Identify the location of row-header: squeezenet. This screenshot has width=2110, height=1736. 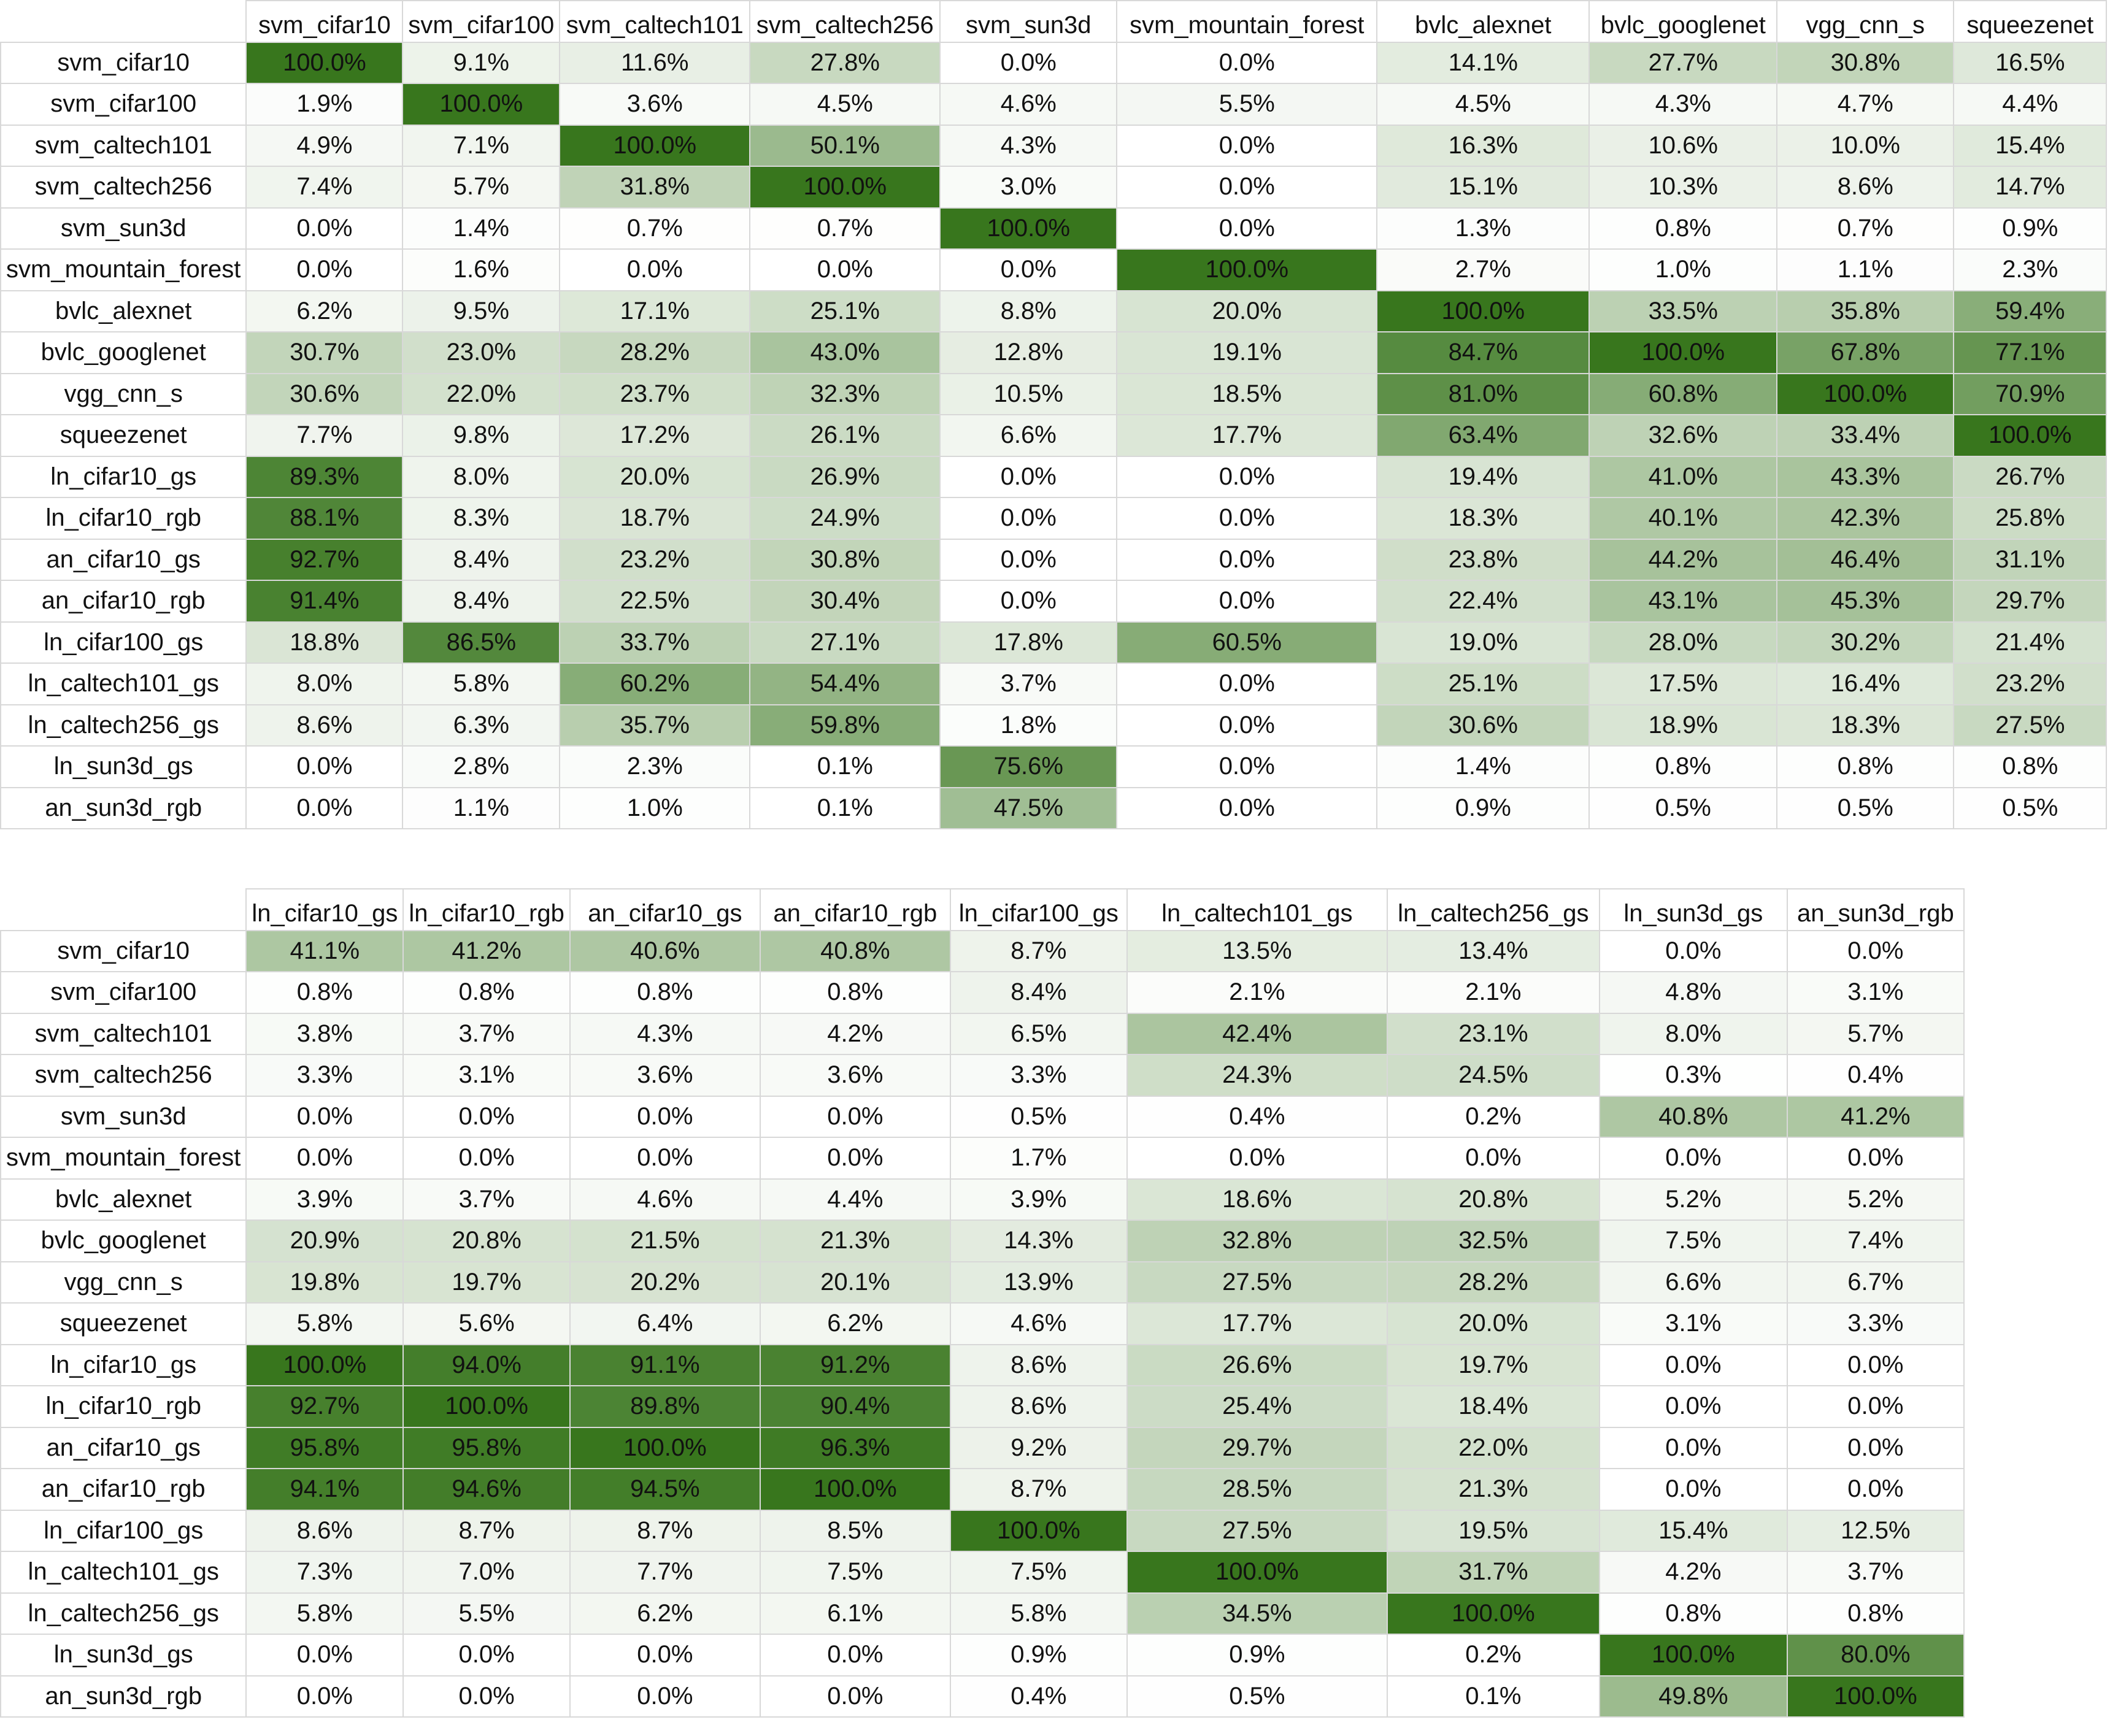
(123, 1323).